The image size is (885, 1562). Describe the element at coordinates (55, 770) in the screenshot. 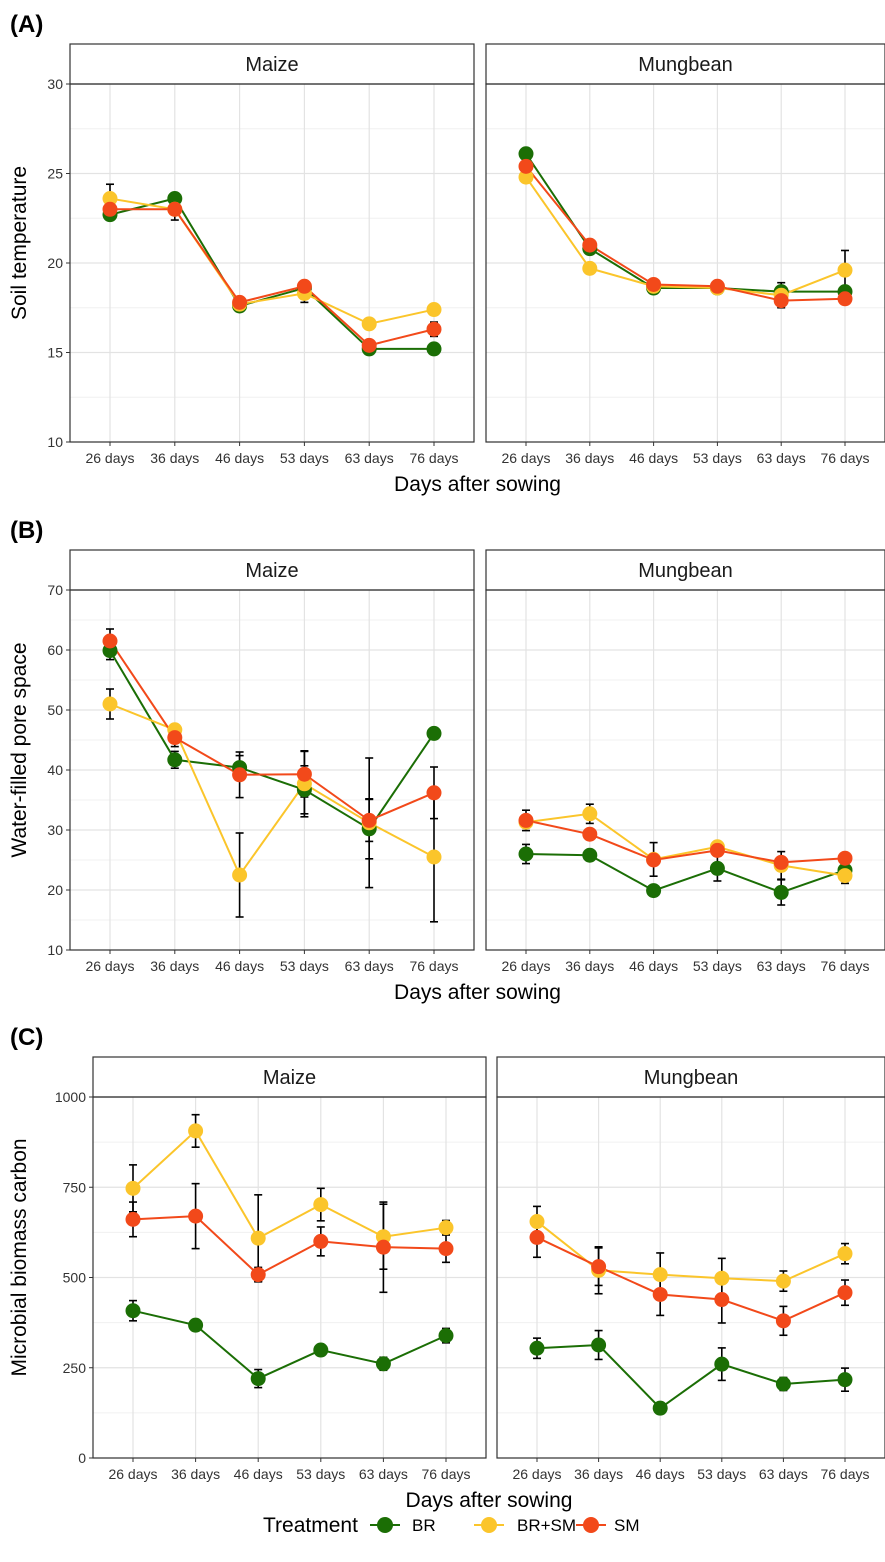

I see `y-tick-label: 40` at that location.